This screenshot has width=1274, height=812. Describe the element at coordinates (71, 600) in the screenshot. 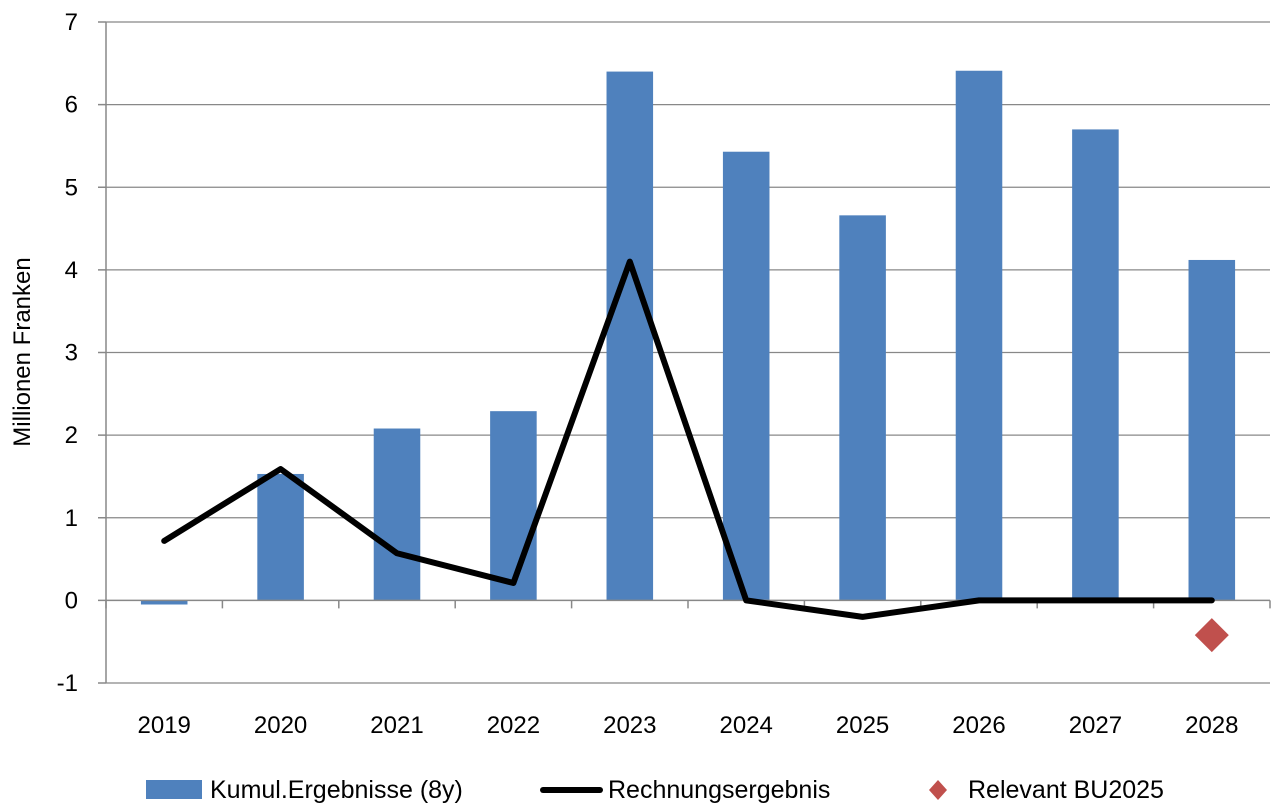

I see `y-tick-label: 0` at that location.